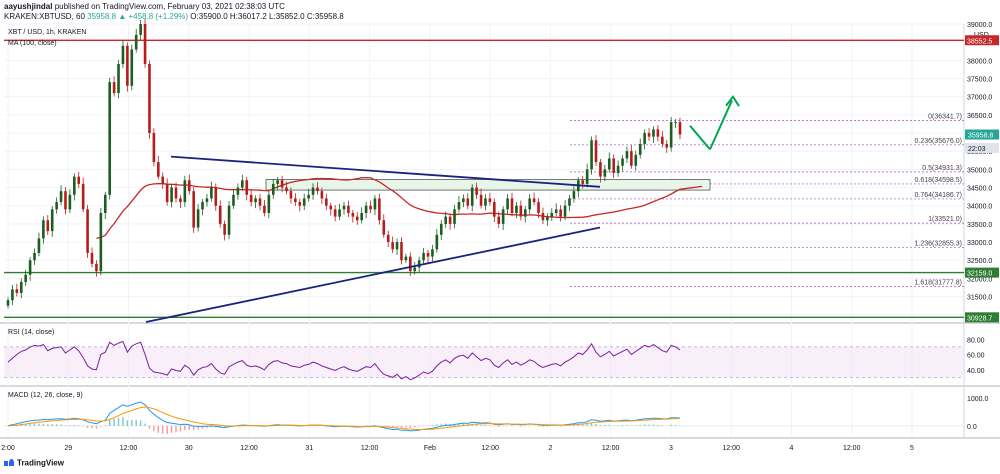 The width and height of the screenshot is (1000, 474). Describe the element at coordinates (938, 195) in the screenshot. I see `fib-level-label: 0.764(34186.7)` at that location.